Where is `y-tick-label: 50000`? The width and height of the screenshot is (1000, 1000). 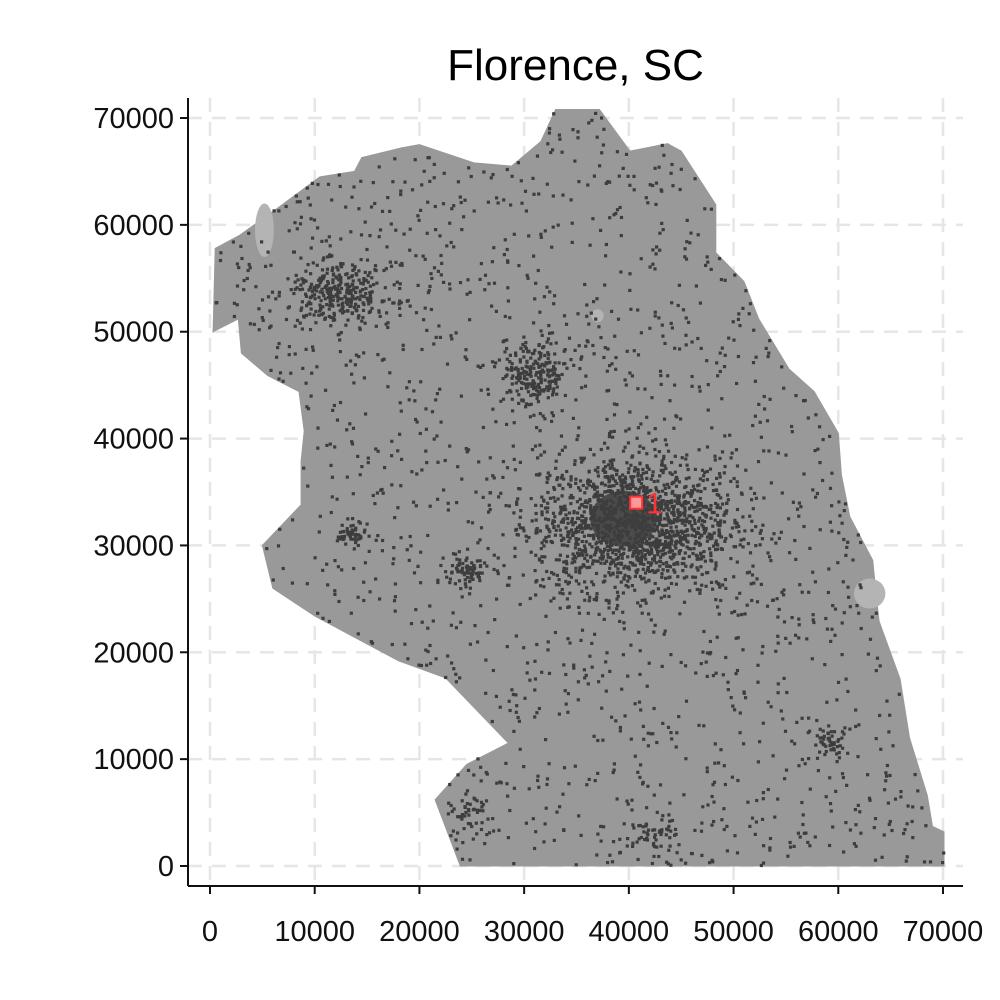
y-tick-label: 50000 is located at coordinates (133, 333).